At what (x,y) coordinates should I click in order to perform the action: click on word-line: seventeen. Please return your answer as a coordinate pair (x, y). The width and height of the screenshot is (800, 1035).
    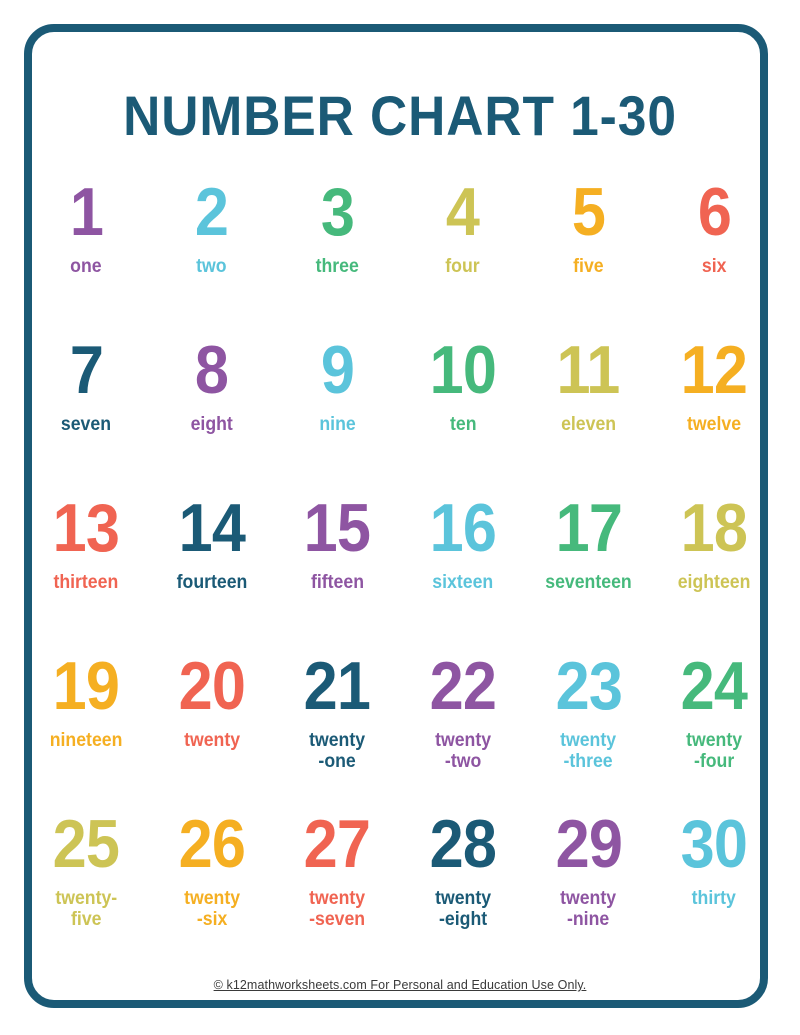
    Looking at the image, I should click on (588, 582).